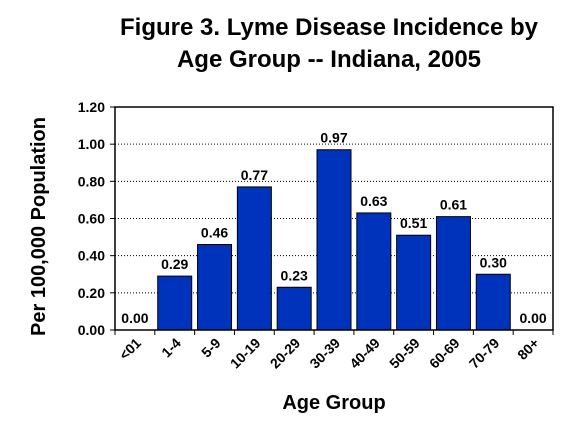  What do you see at coordinates (493, 262) in the screenshot?
I see `bar-value-label: 0.30` at bounding box center [493, 262].